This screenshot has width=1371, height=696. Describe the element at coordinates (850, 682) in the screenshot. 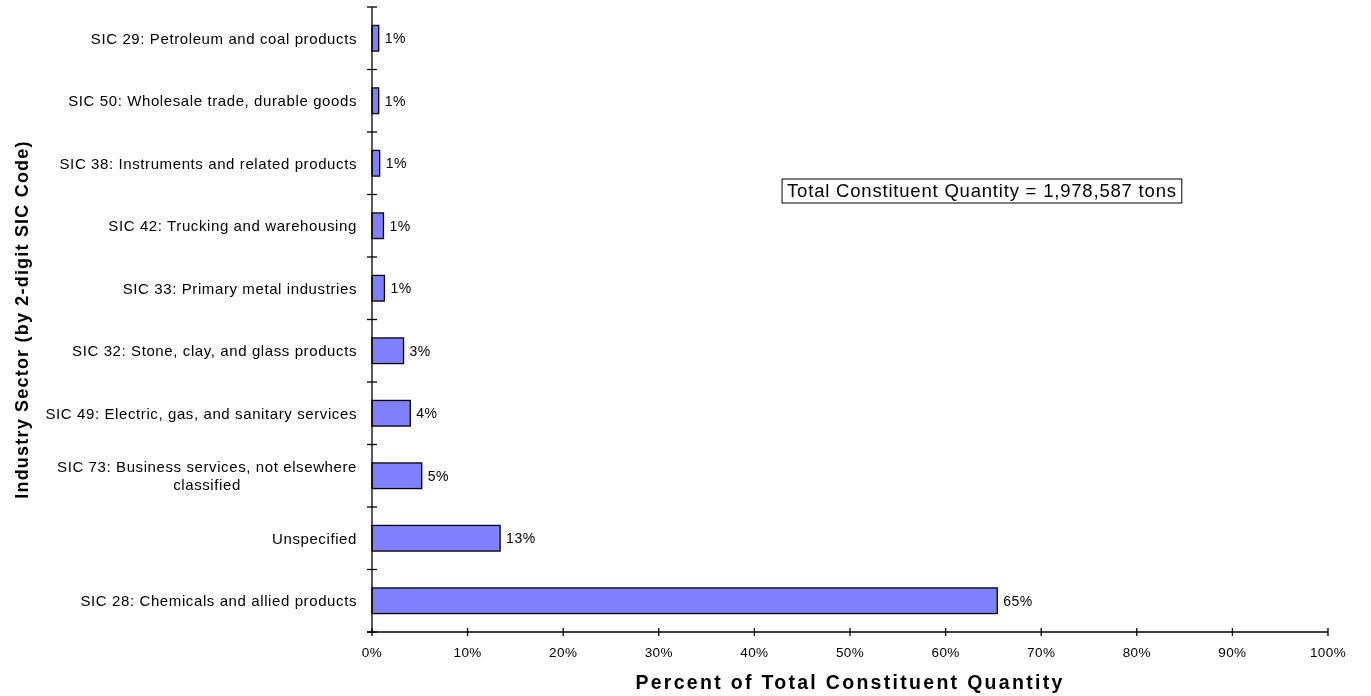

I see `x-axis-title: Percent of Total Constituent Quantity` at that location.